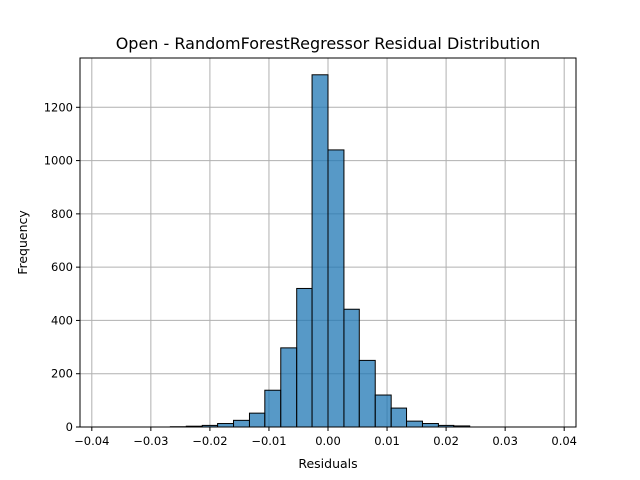 This screenshot has width=640, height=480. I want to click on y-axis-ticks: 0 200 400 600 800 1000 1200, so click(62, 267).